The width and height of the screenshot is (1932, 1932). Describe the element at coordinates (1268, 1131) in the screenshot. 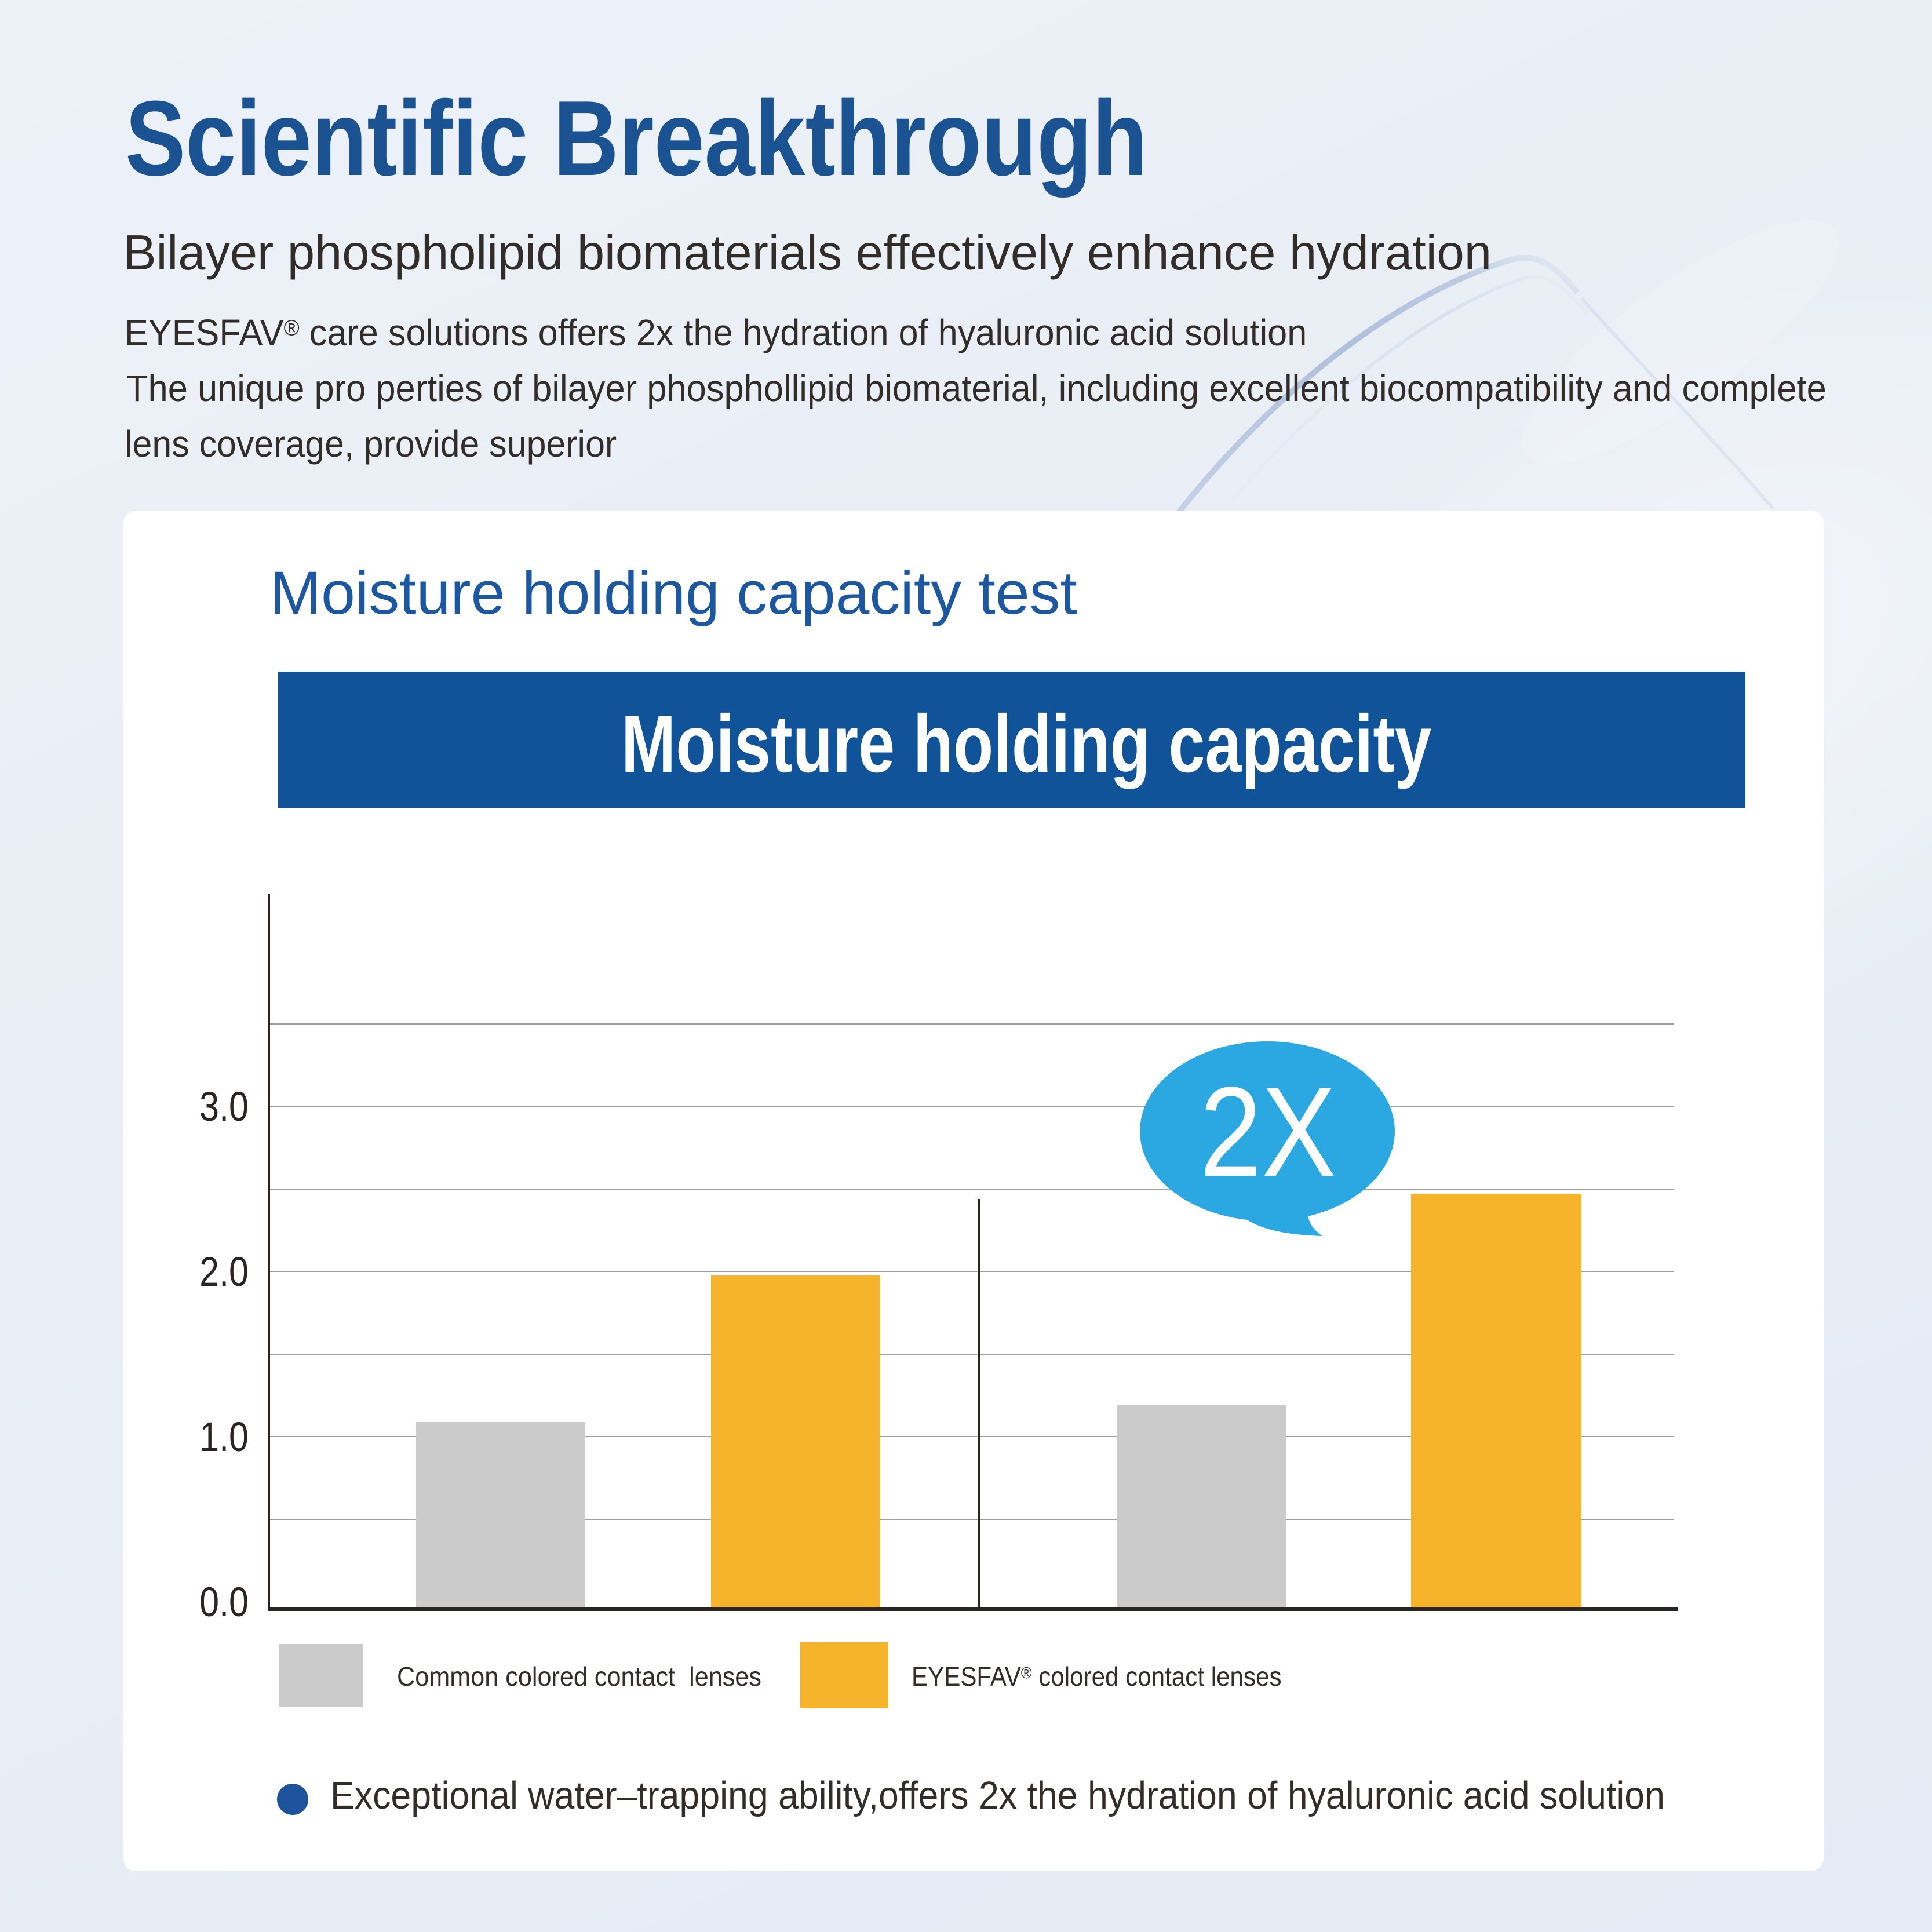

I see `svg-text: 2X` at that location.